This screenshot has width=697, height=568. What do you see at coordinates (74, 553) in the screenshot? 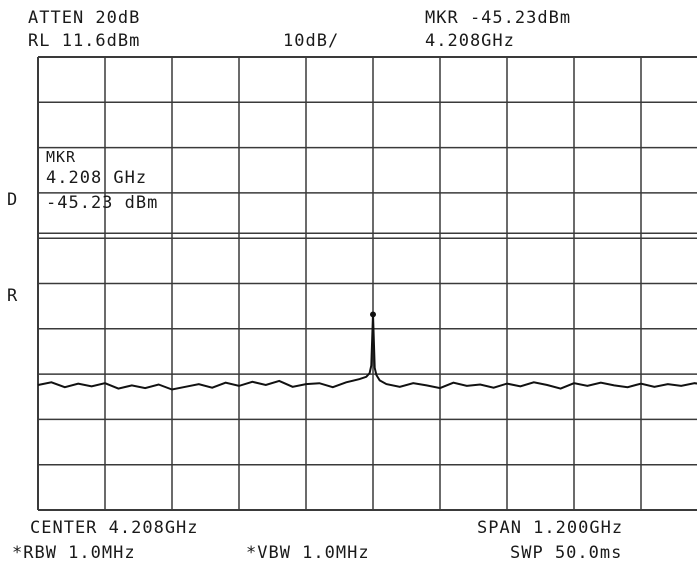
I see `rbw-label: *RBW 1.0MHz` at bounding box center [74, 553].